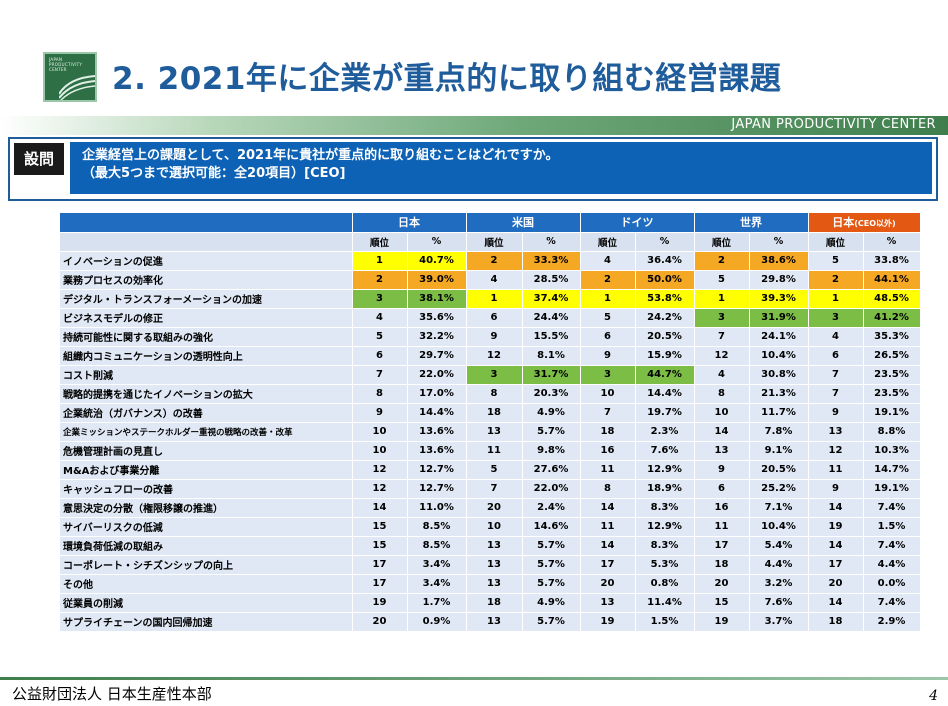 The height and width of the screenshot is (706, 948). I want to click on table-row: コスト削減 7 22.0% 3 31.7% 3 44.7% 4 30.8% 7 23.5%, so click(490, 375).